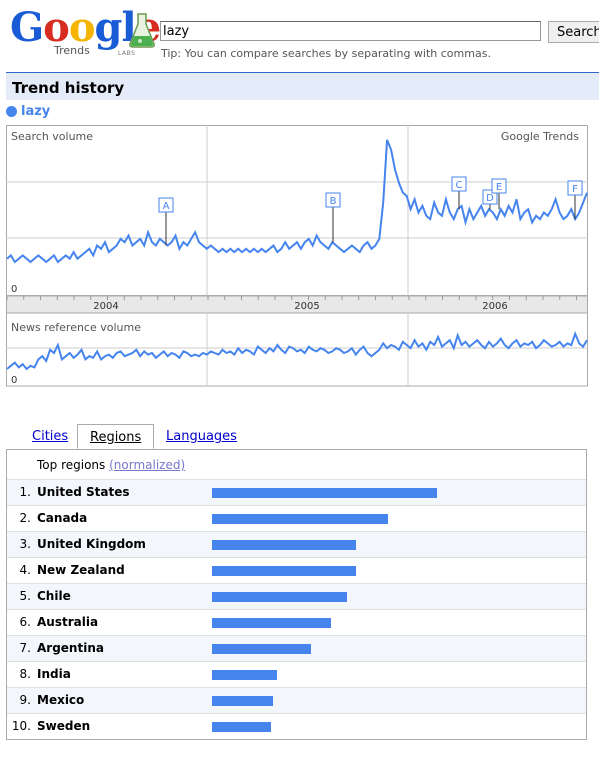  What do you see at coordinates (54, 596) in the screenshot?
I see `region-name: Chile` at bounding box center [54, 596].